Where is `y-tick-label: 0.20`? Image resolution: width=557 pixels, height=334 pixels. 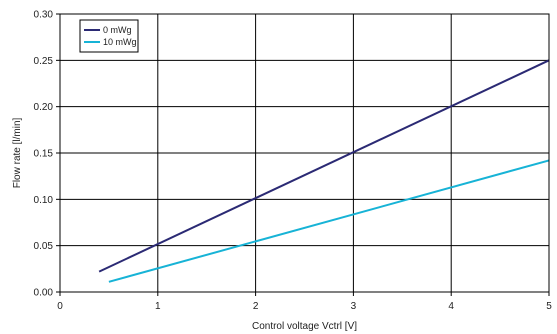 y-tick-label: 0.20 is located at coordinates (44, 107).